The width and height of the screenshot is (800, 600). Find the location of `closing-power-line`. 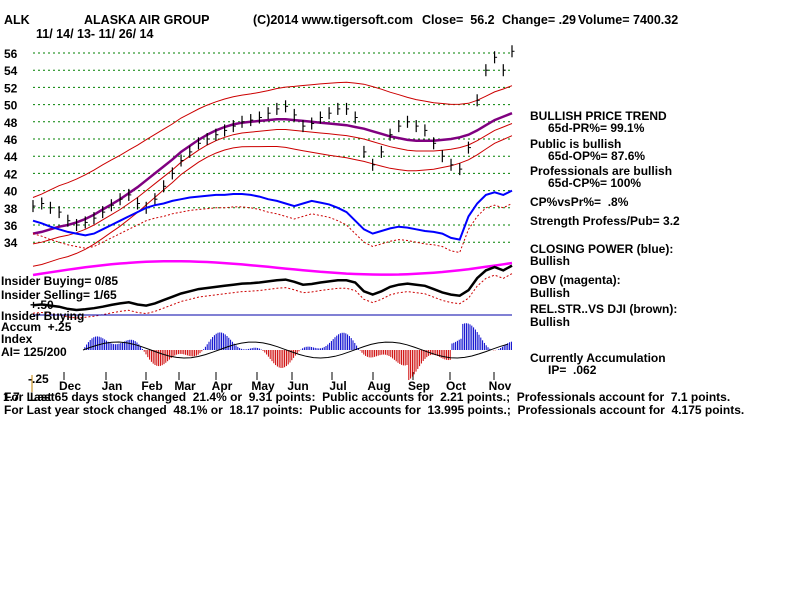

closing-power-line is located at coordinates (272, 215).